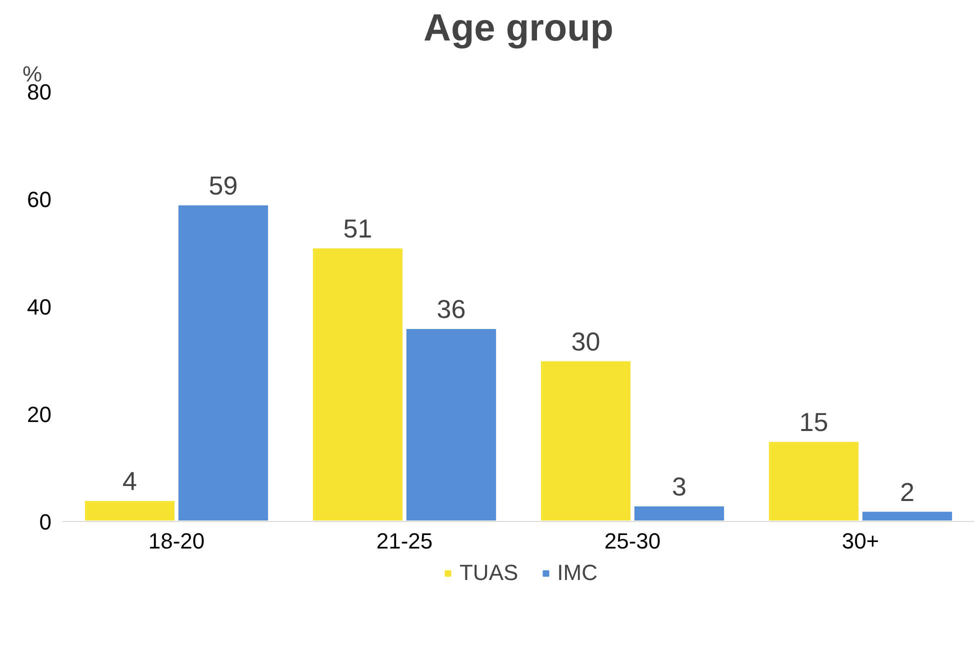  What do you see at coordinates (404, 541) in the screenshot?
I see `x-tick-label: 21-25` at bounding box center [404, 541].